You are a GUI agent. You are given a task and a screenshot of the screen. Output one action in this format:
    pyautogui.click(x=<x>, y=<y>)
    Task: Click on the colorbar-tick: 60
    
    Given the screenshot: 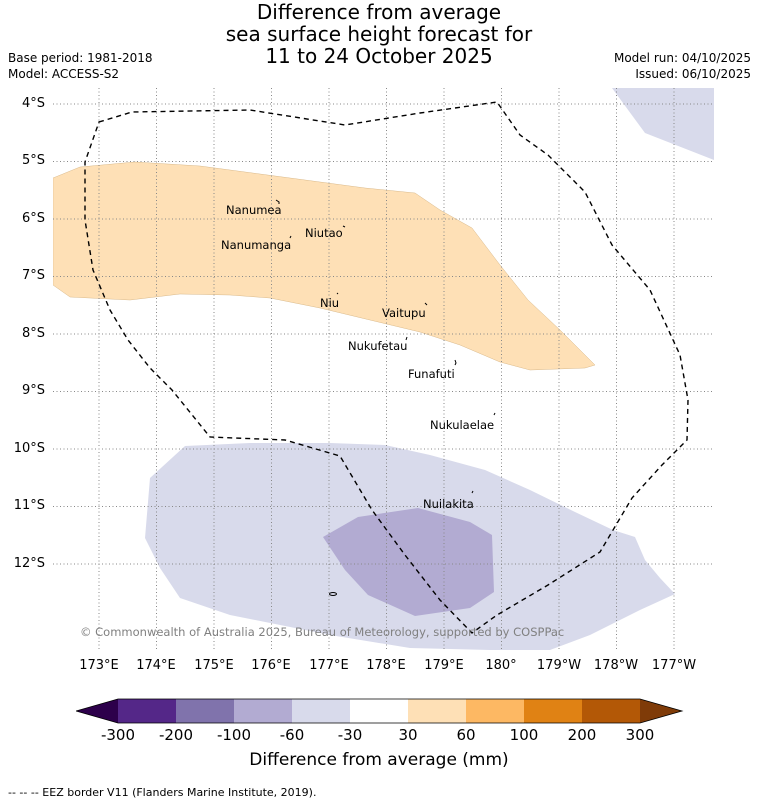 What is the action you would take?
    pyautogui.click(x=466, y=735)
    